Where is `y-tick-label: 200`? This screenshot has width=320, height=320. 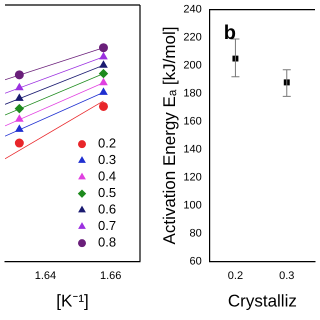 y-tick-label: 200 is located at coordinates (192, 66).